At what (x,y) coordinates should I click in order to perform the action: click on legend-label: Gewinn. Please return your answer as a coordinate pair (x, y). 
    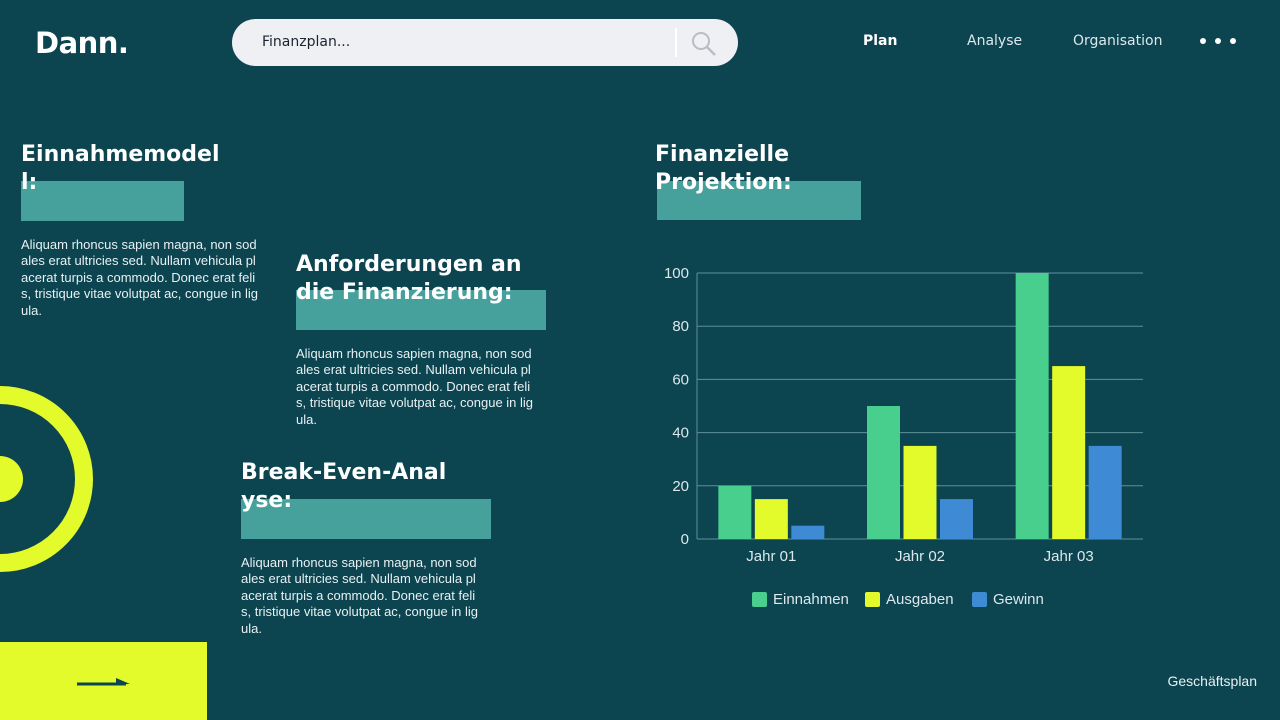
    Looking at the image, I should click on (1018, 599).